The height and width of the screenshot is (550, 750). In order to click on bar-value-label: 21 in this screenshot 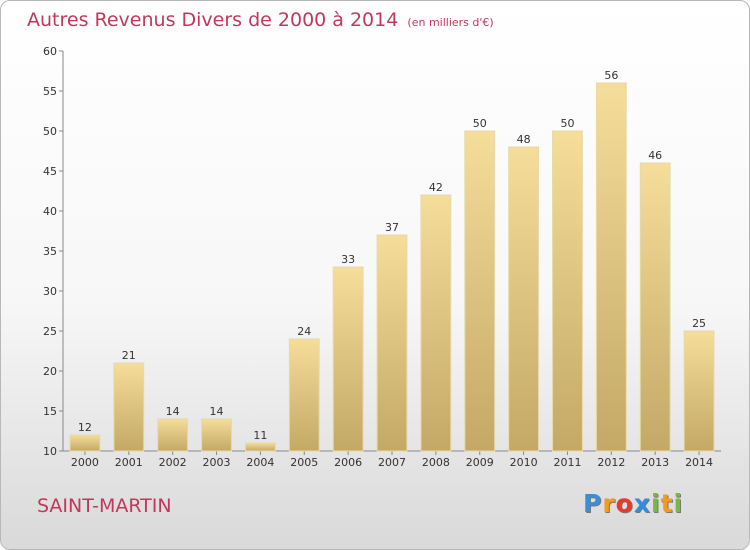, I will do `click(129, 355)`.